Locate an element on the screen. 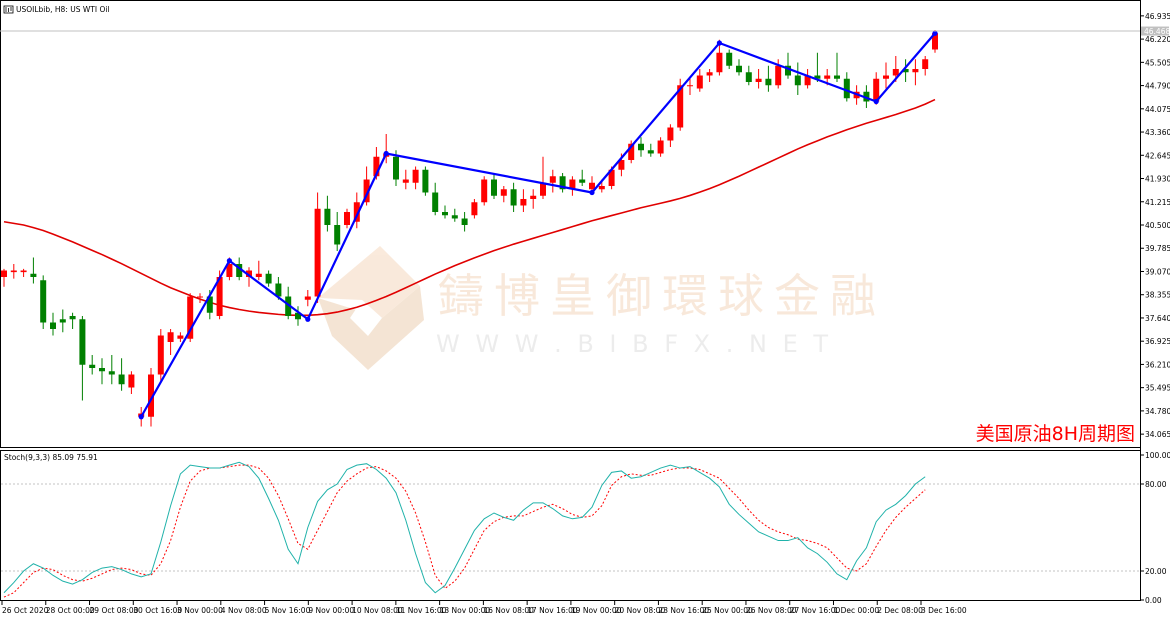  time-tick-label: 13 Nov 00:00 is located at coordinates (465, 610).